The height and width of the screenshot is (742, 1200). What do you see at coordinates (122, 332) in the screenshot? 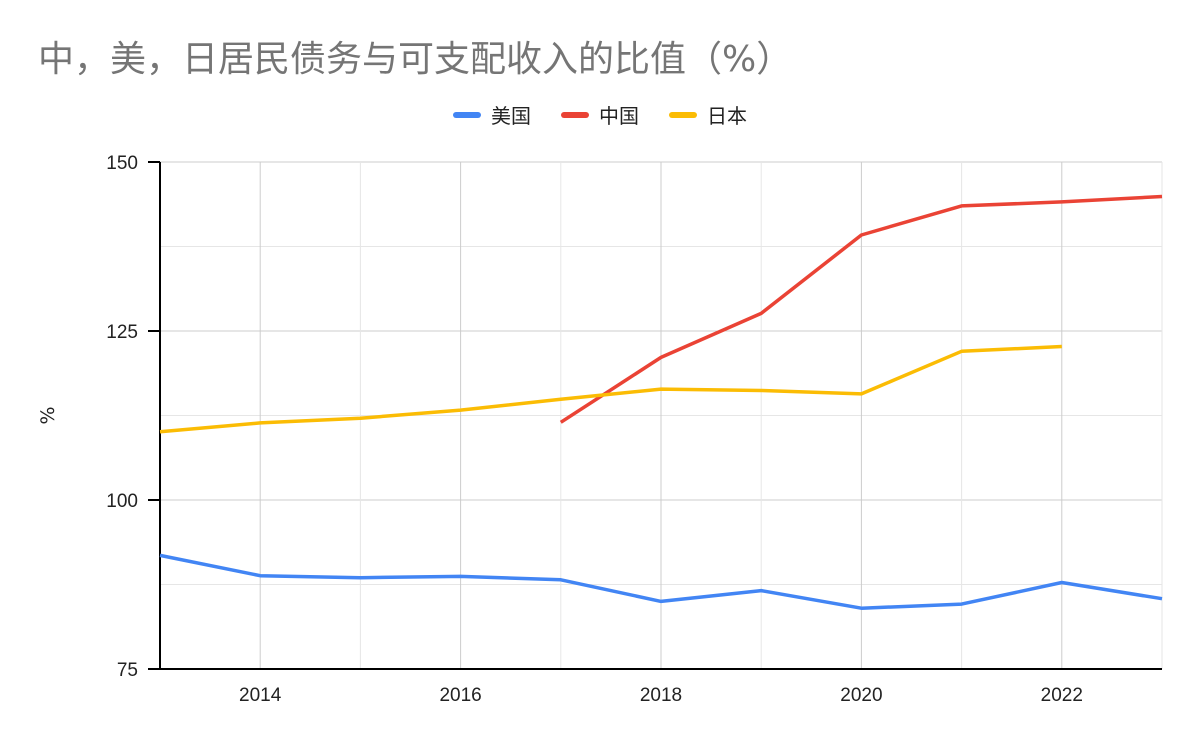
I see `y-tick-label: 125` at bounding box center [122, 332].